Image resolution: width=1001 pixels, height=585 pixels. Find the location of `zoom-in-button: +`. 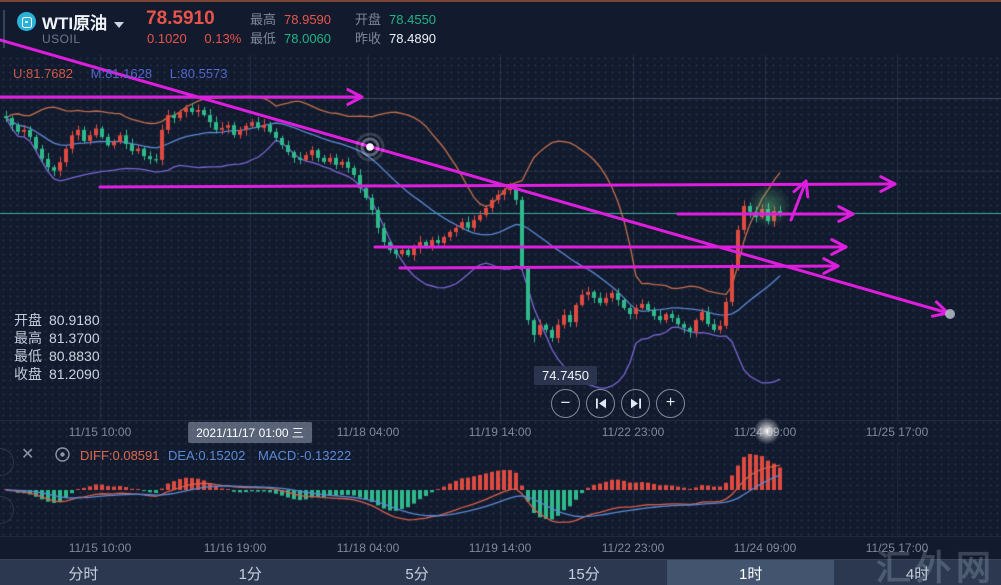

zoom-in-button: + is located at coordinates (670, 403).